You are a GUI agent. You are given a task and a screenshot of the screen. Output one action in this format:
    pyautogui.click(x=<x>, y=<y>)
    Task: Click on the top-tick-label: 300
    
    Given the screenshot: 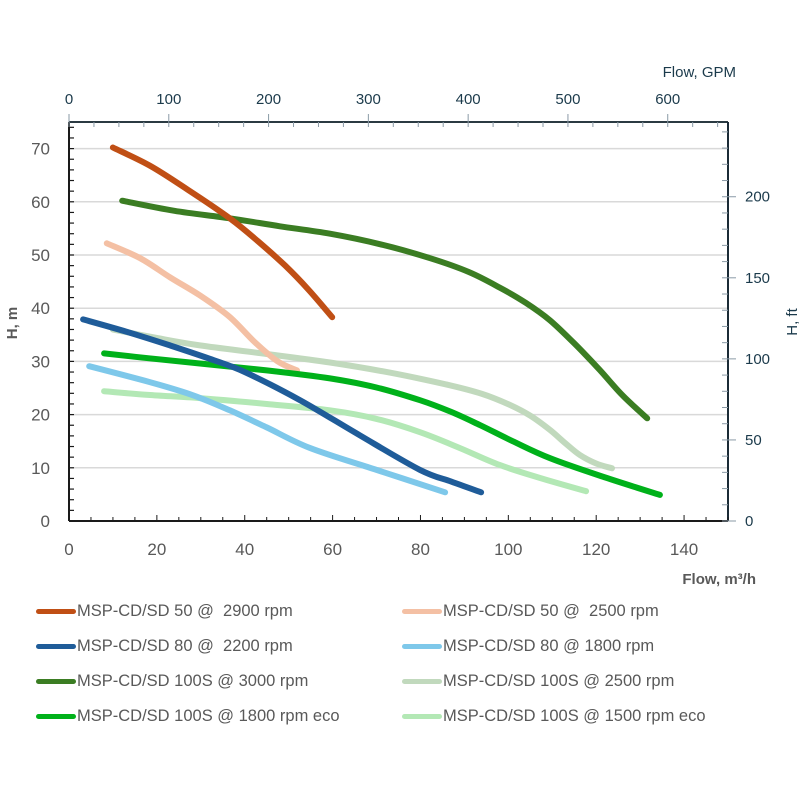 What is the action you would take?
    pyautogui.click(x=368, y=99)
    